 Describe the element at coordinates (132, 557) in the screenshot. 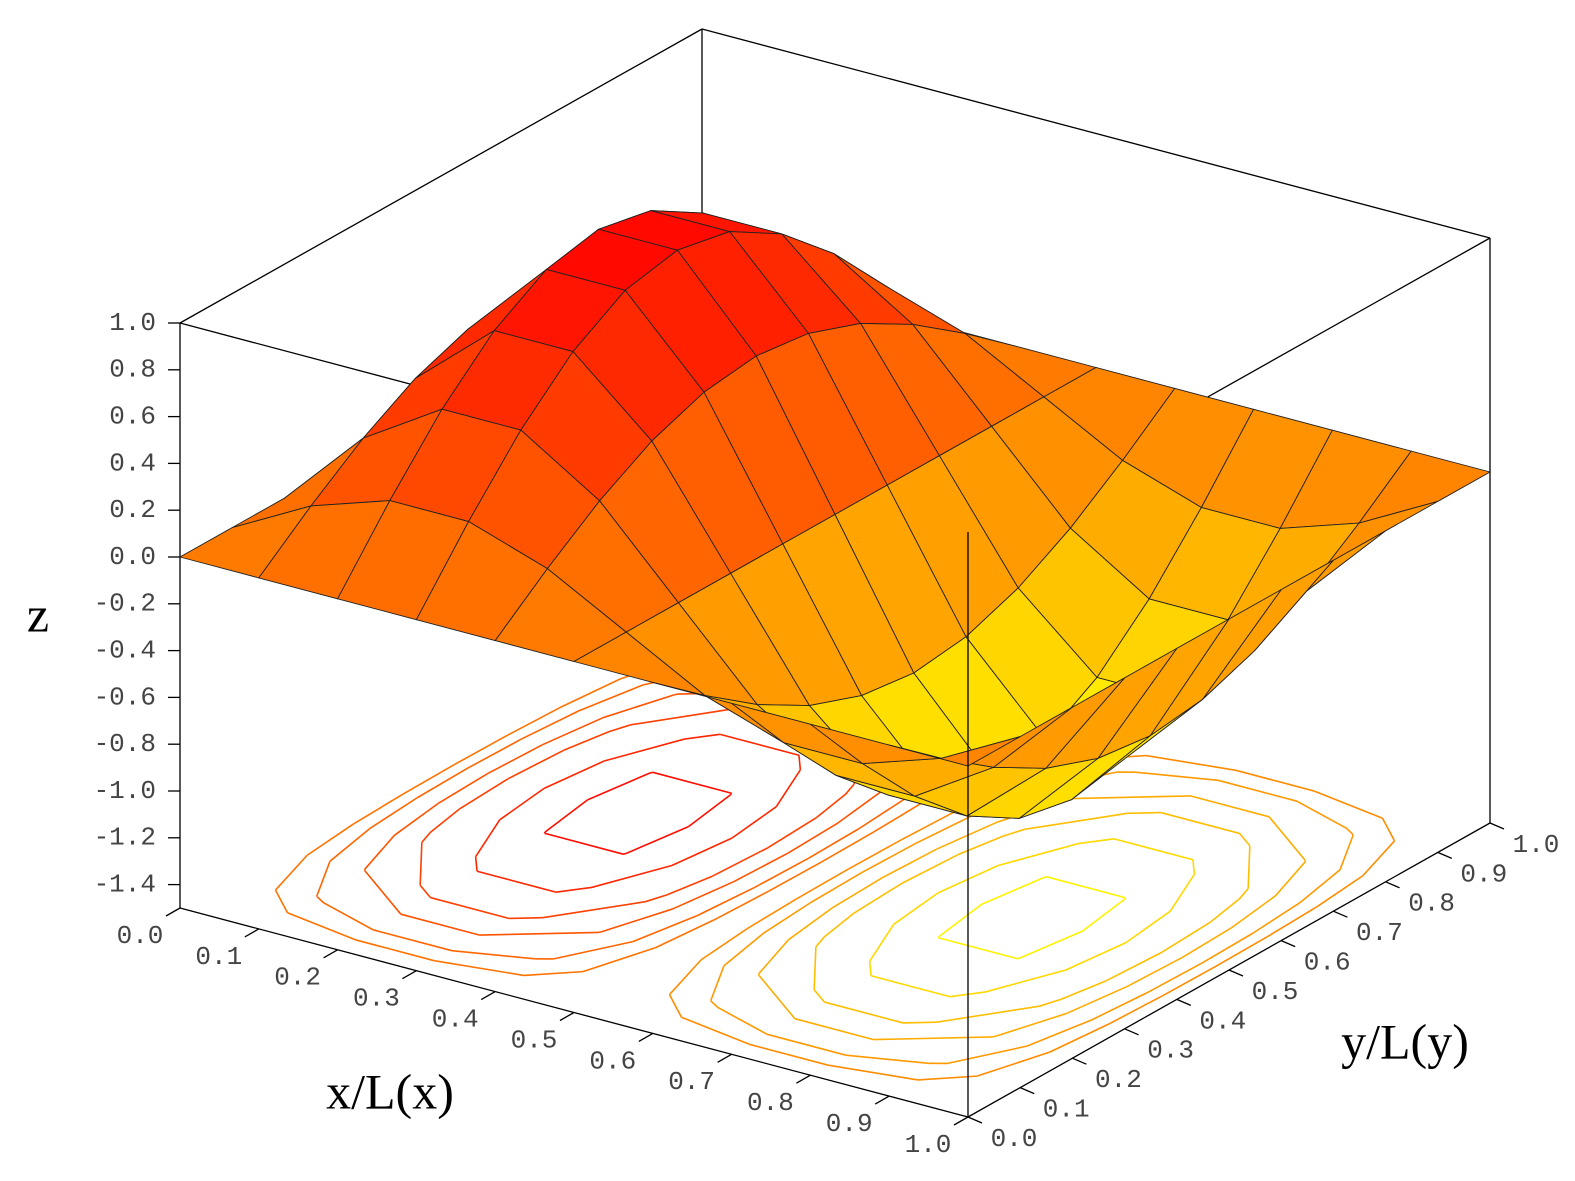

I see `z-tick-label: 0.0` at that location.